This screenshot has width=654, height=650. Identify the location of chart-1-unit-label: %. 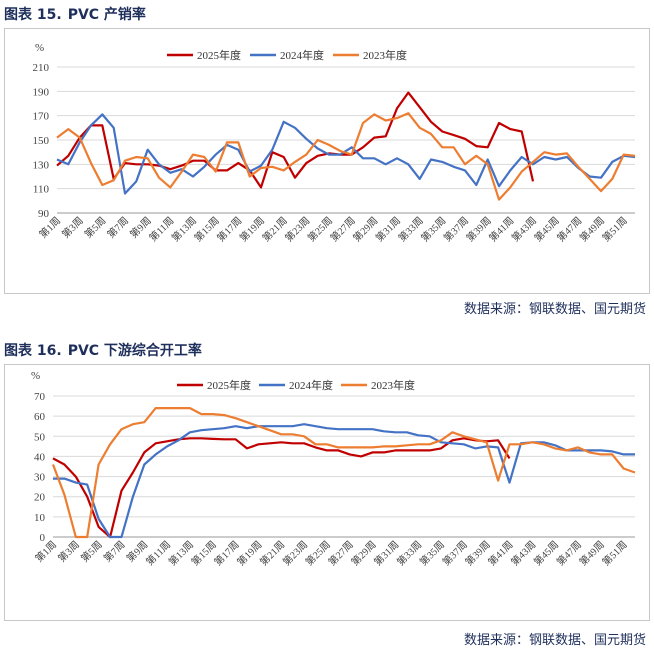
(39, 48).